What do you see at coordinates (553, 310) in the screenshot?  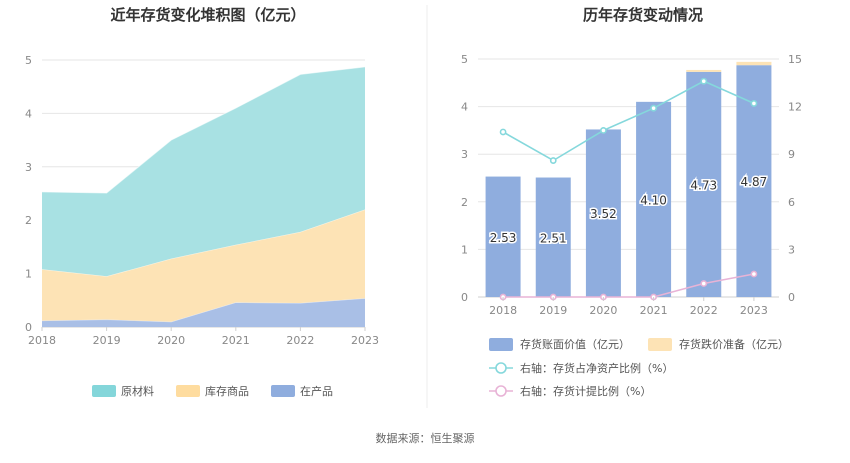 I see `right-x-tick-label: 2019` at bounding box center [553, 310].